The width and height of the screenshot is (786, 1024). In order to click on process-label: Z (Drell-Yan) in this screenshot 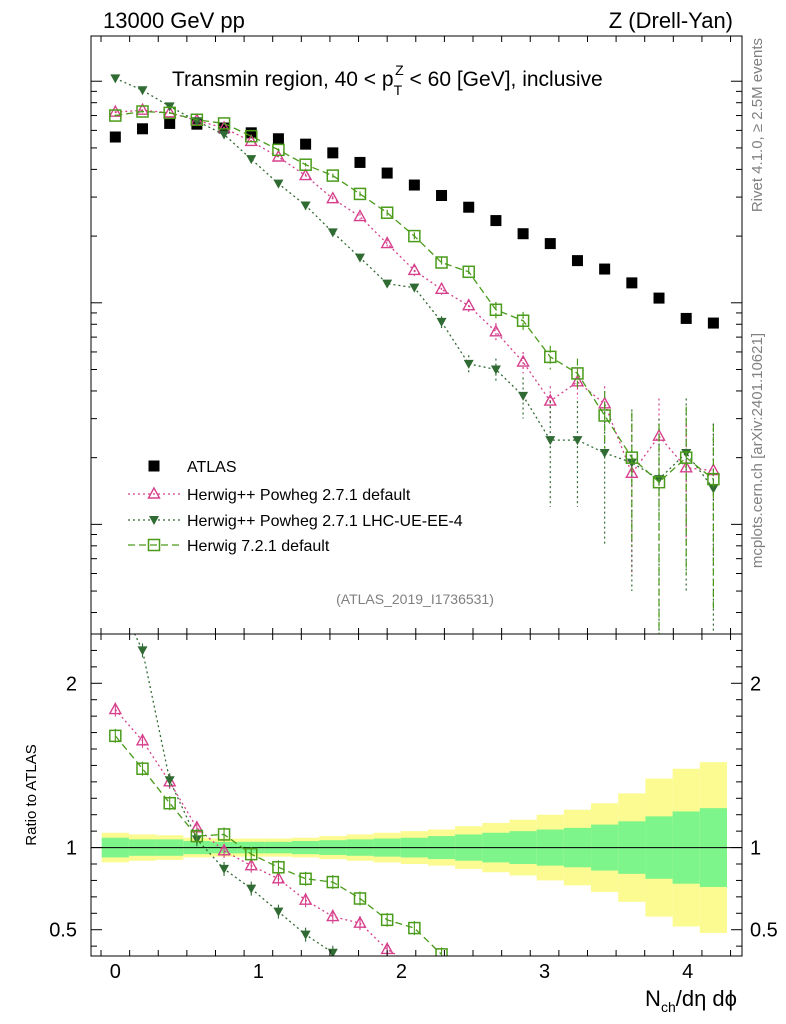, I will do `click(671, 20)`.